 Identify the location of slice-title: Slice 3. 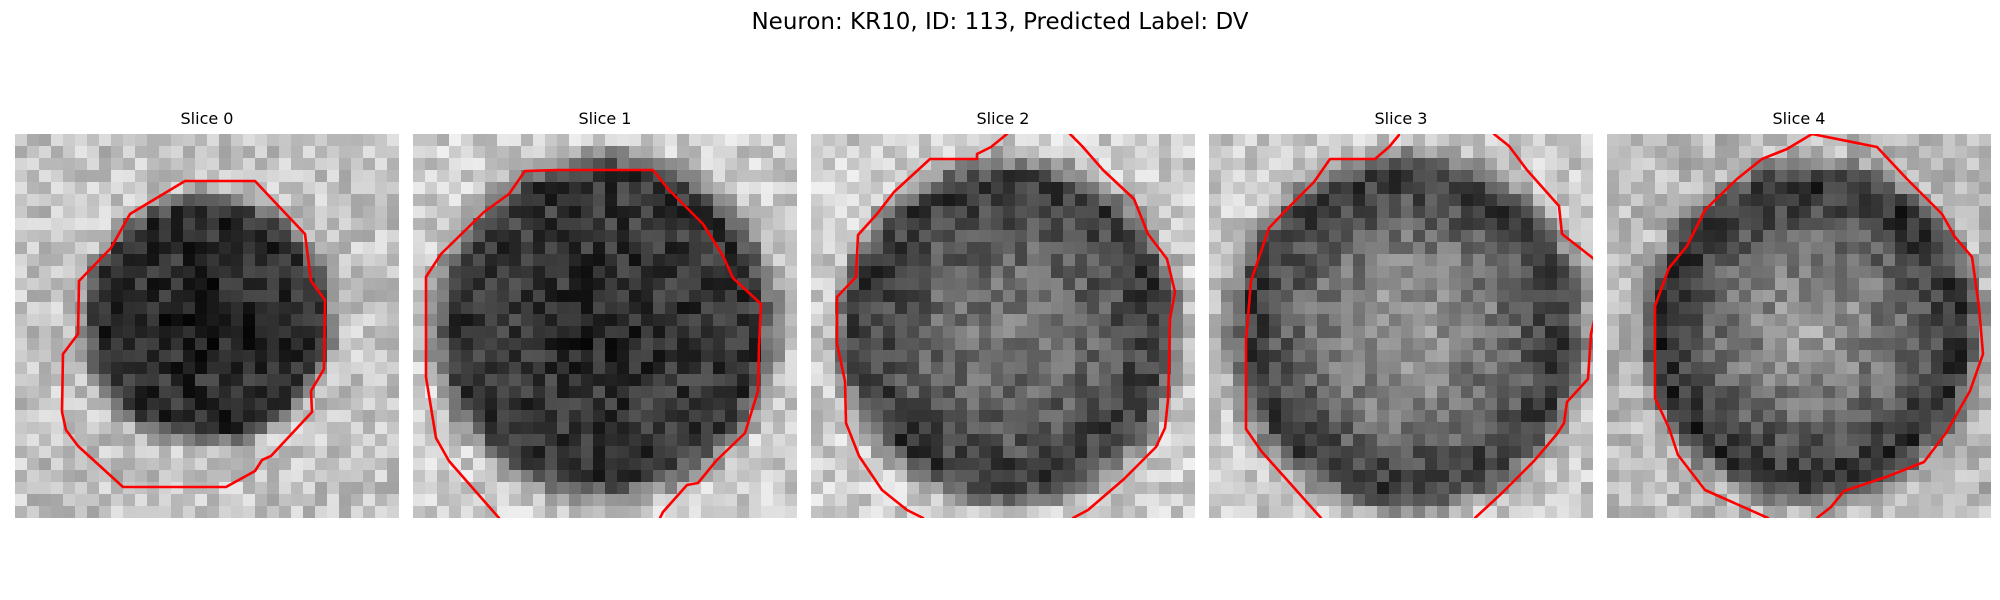
(1401, 118).